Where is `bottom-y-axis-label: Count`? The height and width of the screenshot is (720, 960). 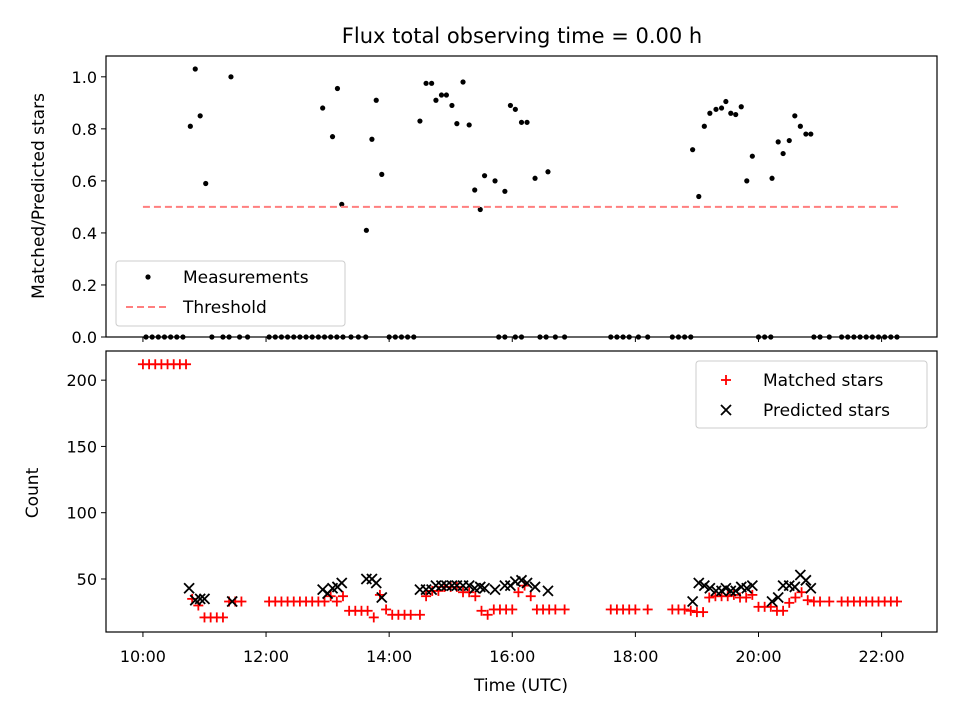 bottom-y-axis-label: Count is located at coordinates (33, 492).